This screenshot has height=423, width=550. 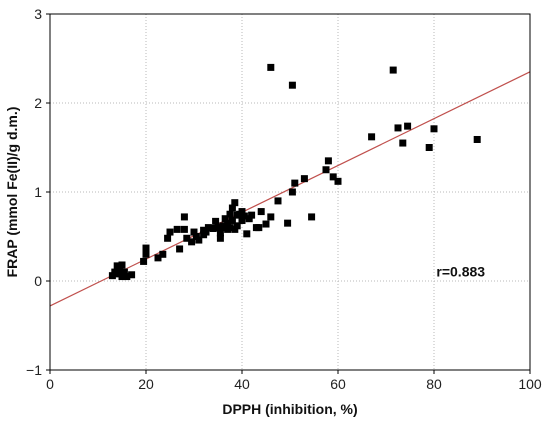 I want to click on y-tick-label: 0, so click(x=38, y=281).